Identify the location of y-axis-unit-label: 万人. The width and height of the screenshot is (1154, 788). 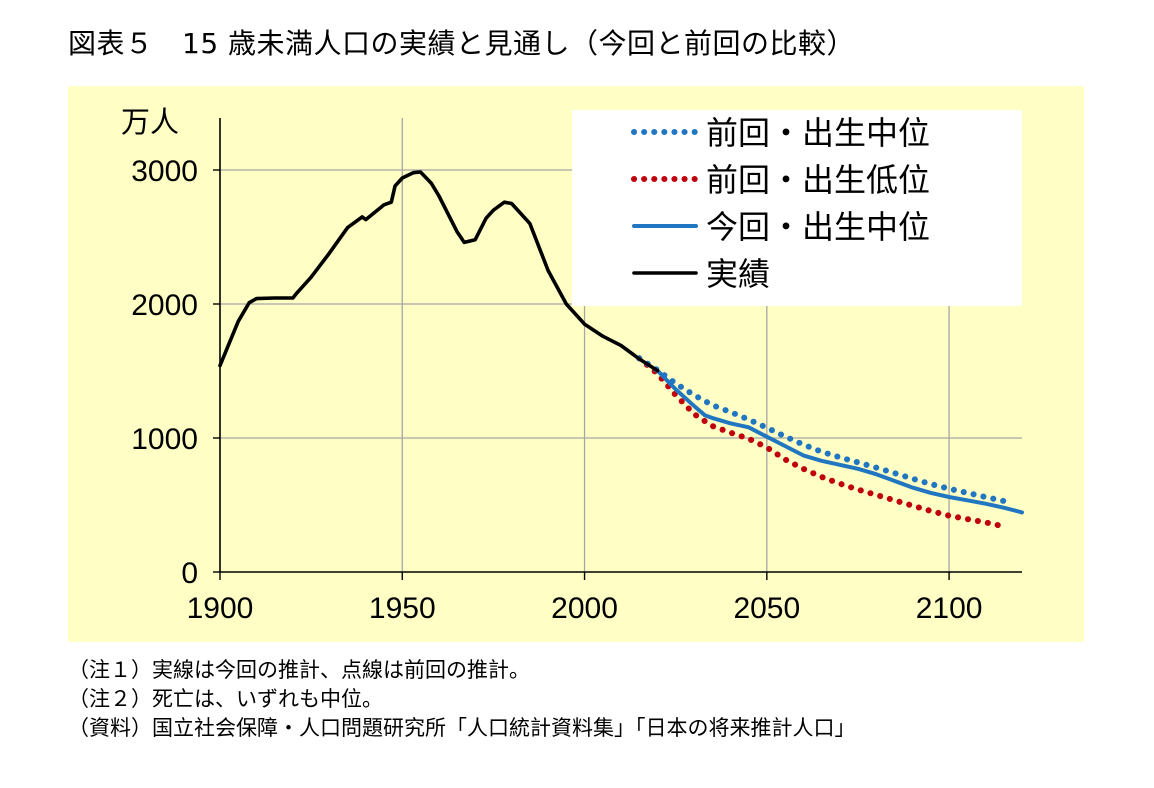
(150, 122).